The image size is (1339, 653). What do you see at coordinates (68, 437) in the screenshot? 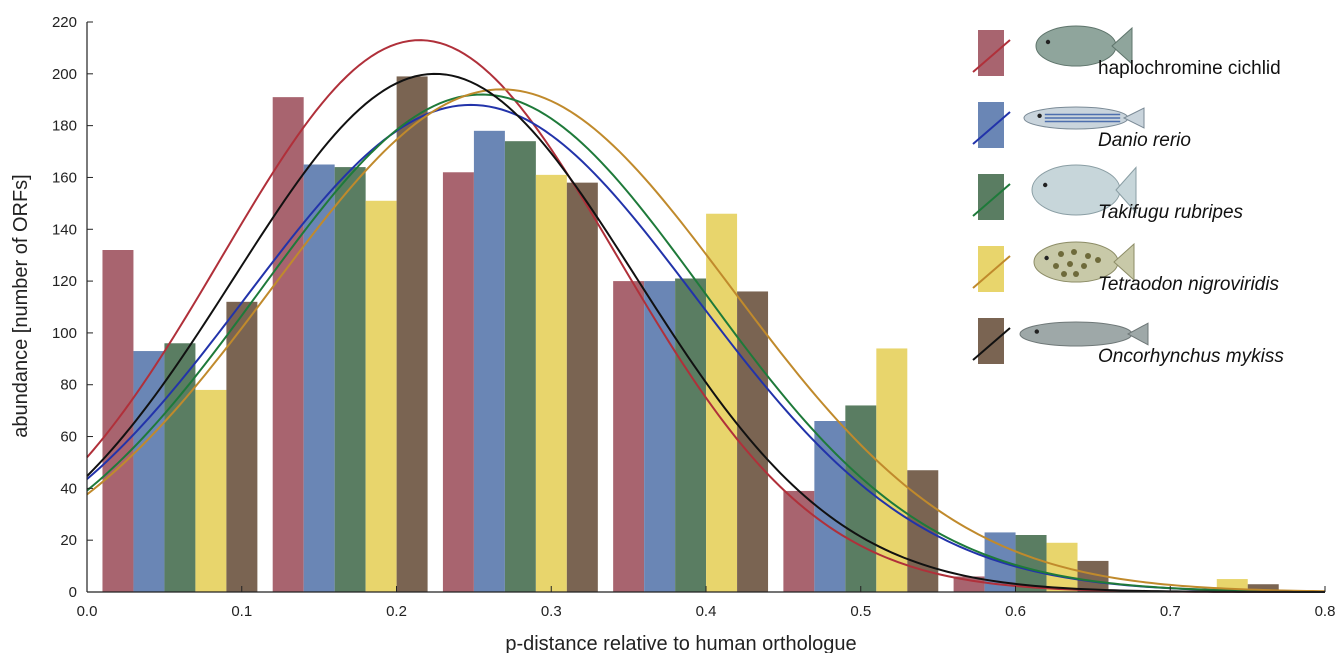
I see `y-tick-label: 60` at bounding box center [68, 437].